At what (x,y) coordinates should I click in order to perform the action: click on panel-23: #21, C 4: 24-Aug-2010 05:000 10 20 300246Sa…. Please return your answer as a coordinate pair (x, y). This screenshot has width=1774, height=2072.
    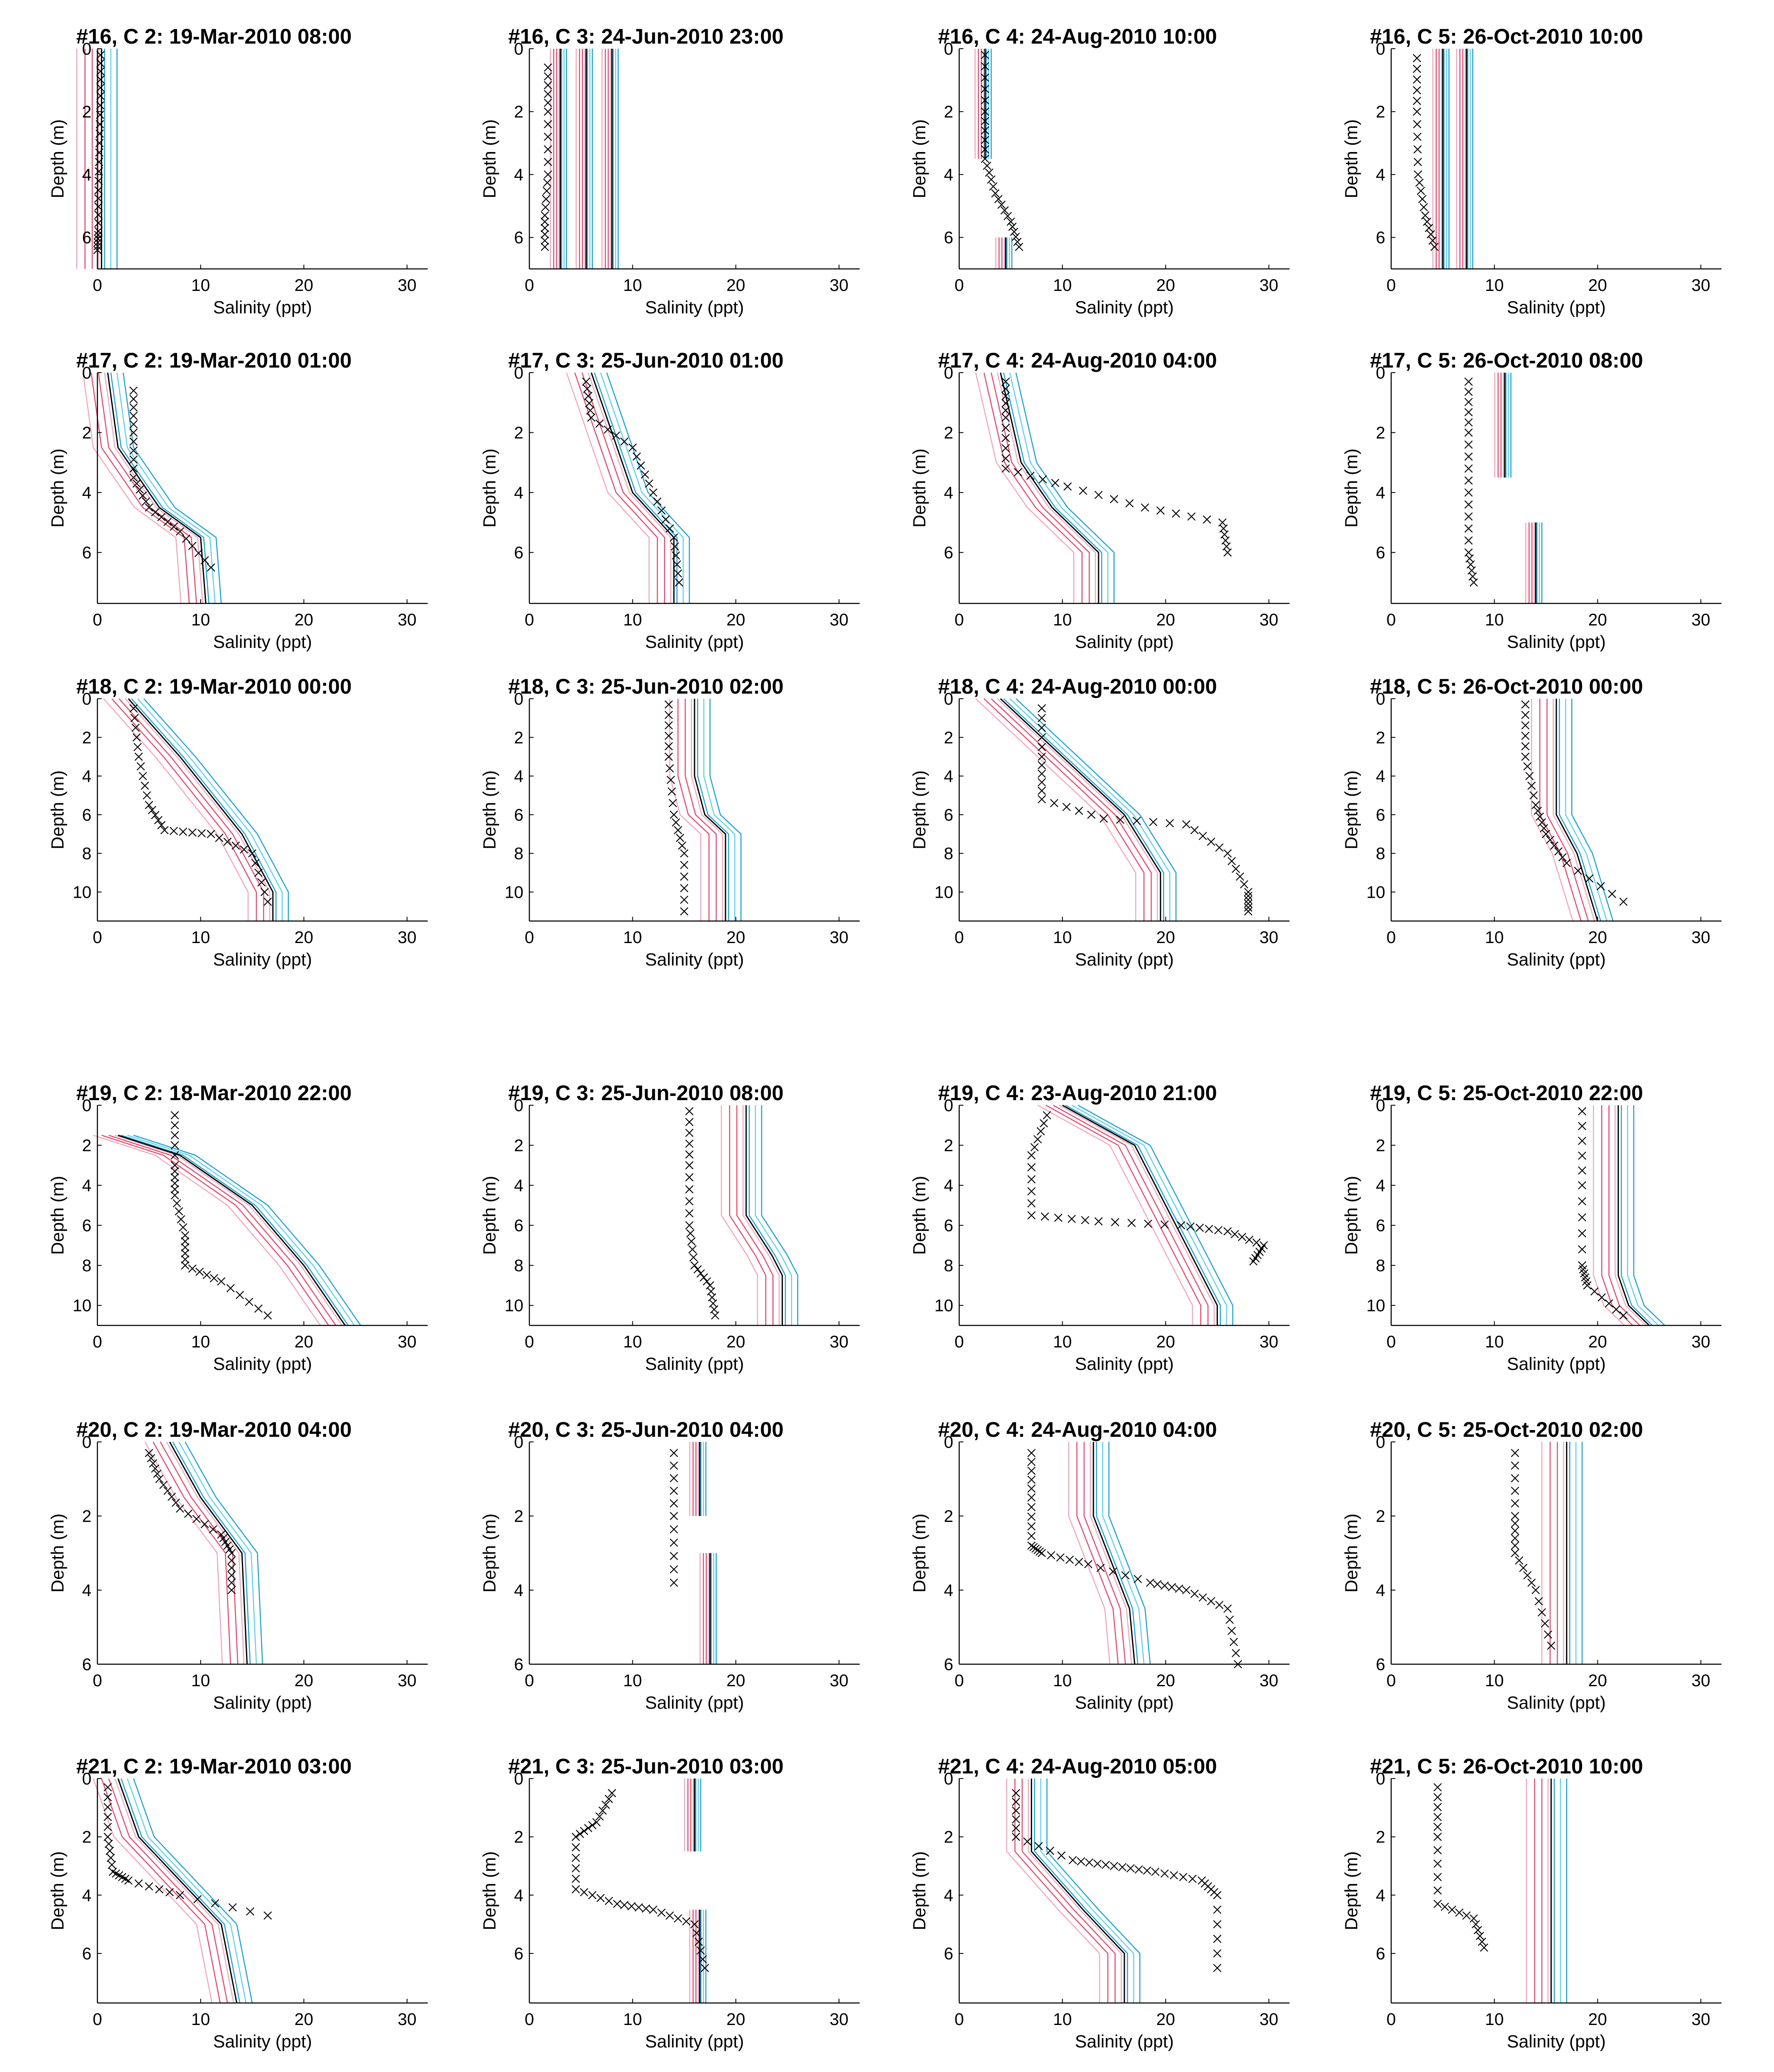
    Looking at the image, I should click on (1099, 1902).